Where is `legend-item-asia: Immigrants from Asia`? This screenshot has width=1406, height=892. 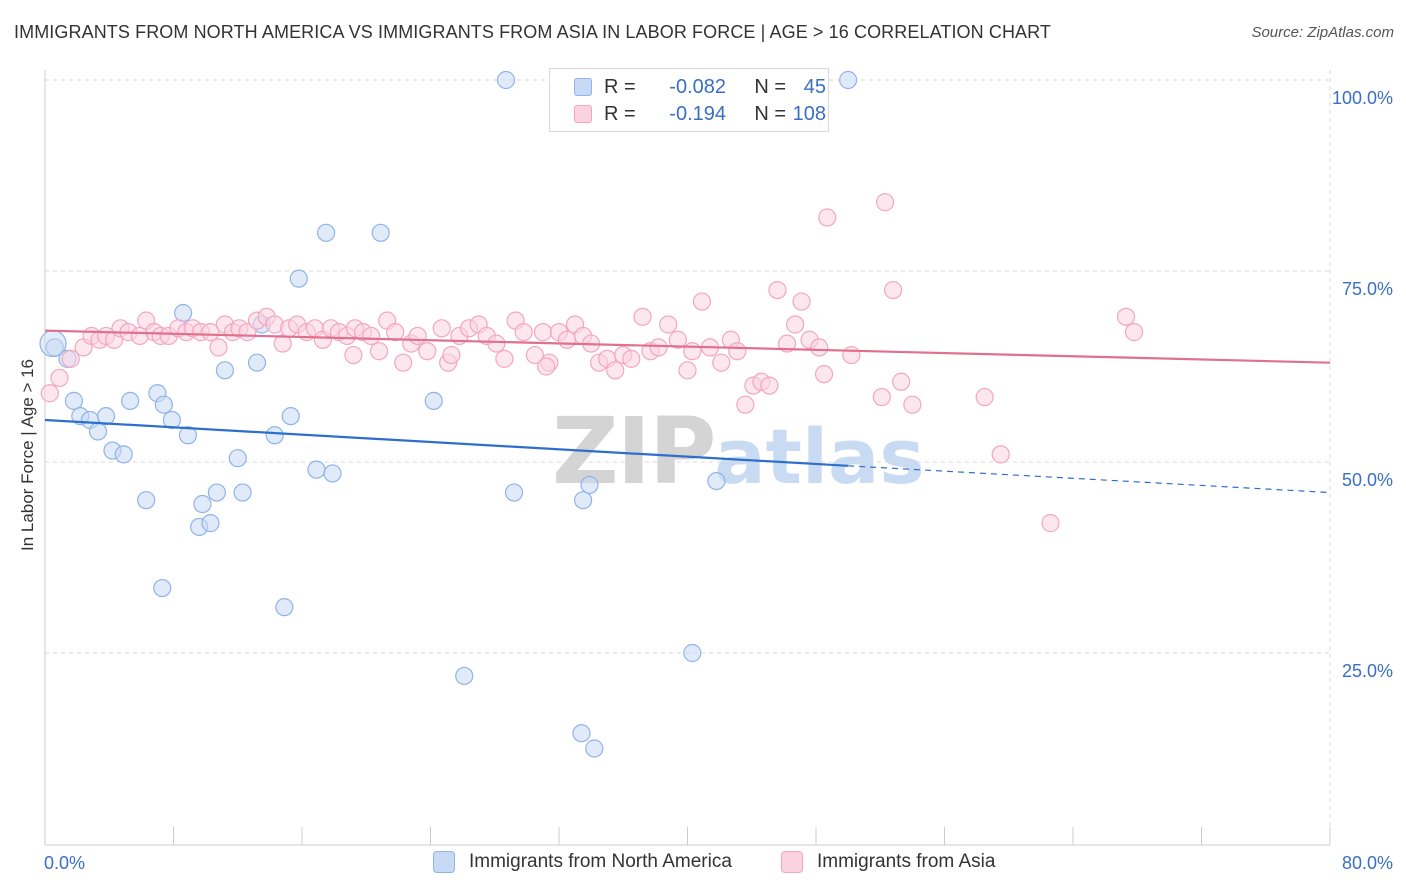
legend-item-asia: Immigrants from Asia is located at coordinates (888, 862).